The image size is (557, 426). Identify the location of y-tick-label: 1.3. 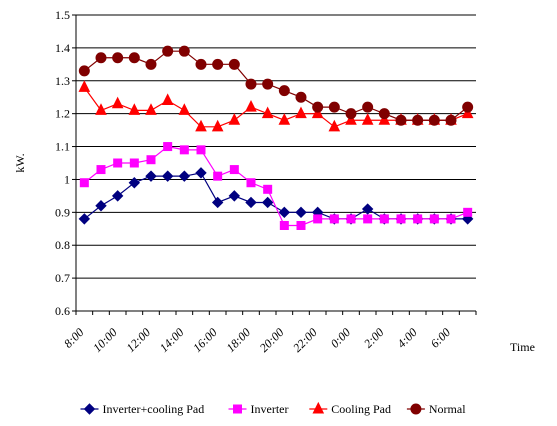
(62, 81).